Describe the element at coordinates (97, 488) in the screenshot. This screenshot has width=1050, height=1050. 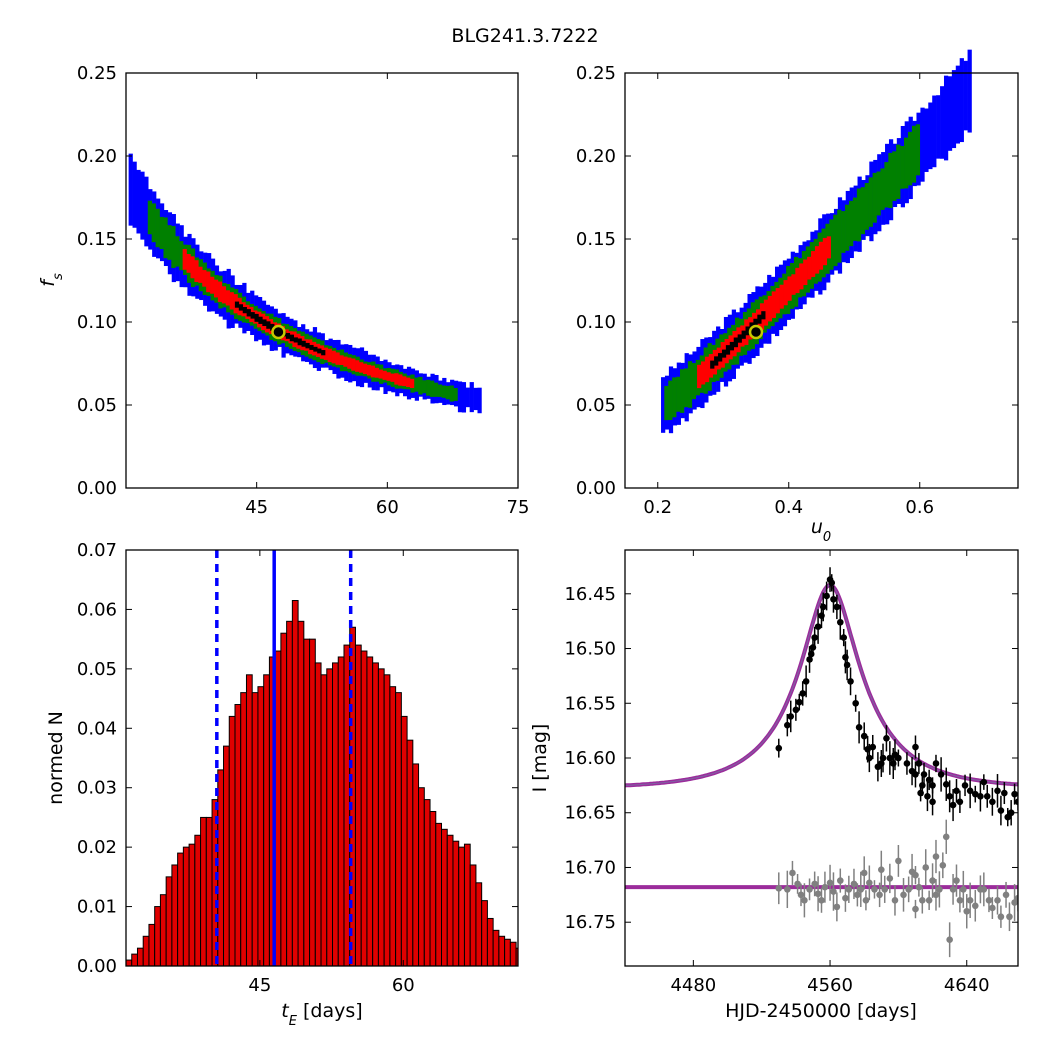
I see `fs-tick-label: 0.00` at that location.